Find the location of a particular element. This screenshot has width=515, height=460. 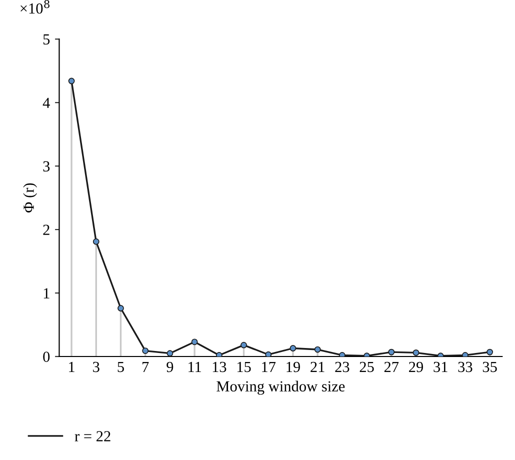

y-axis-title: Φ (r) is located at coordinates (30, 197).